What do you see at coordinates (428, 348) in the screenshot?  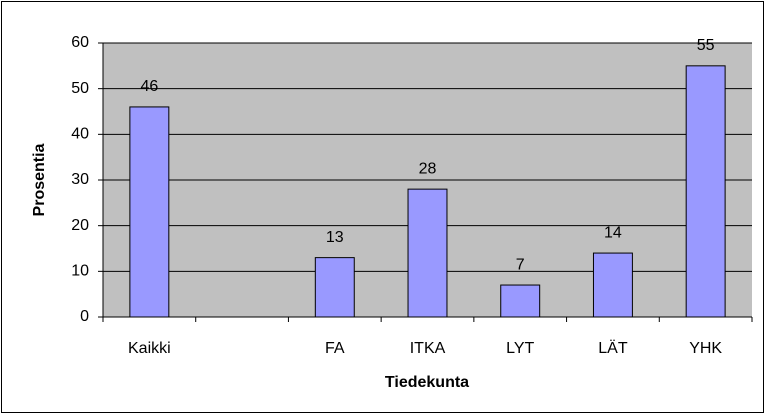 I see `x-tick-label: ITKA` at bounding box center [428, 348].